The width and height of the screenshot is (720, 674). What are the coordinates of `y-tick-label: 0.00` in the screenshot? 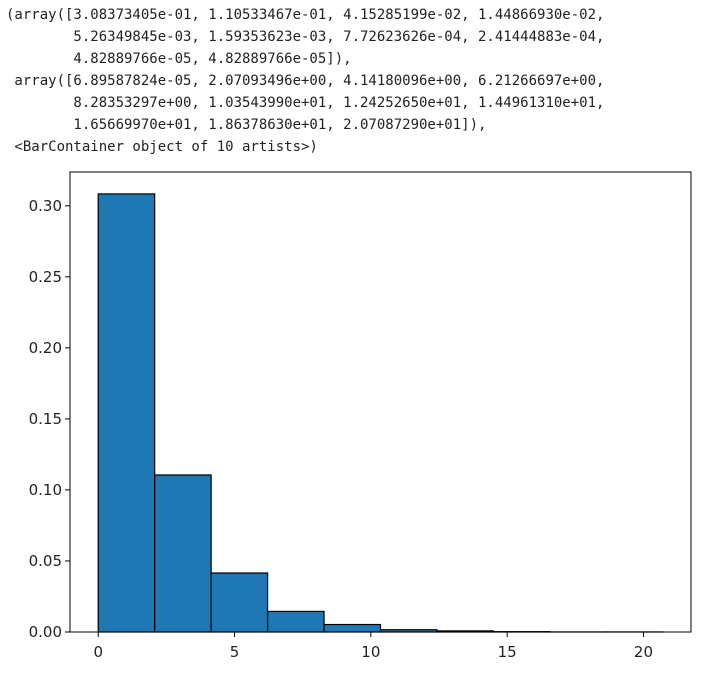 It's located at (45, 632).